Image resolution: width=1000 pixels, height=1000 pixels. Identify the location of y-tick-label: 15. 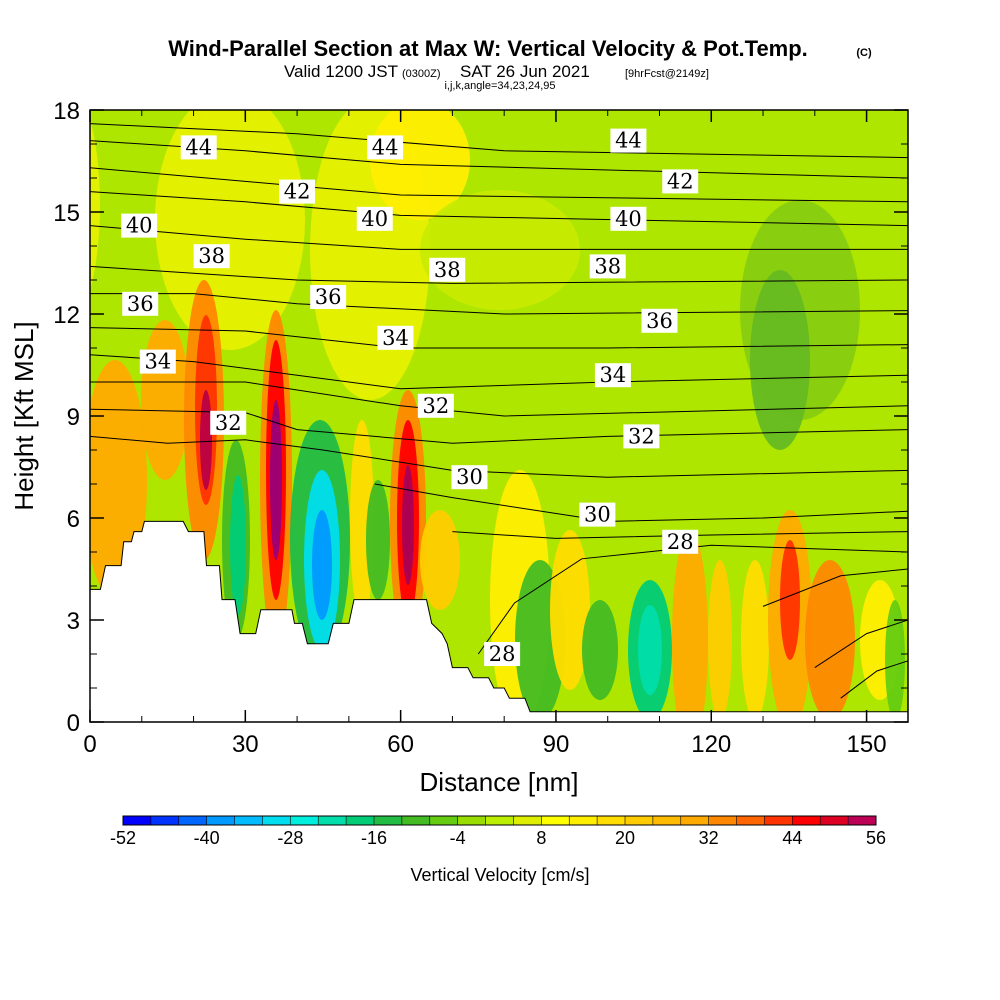
(66, 213).